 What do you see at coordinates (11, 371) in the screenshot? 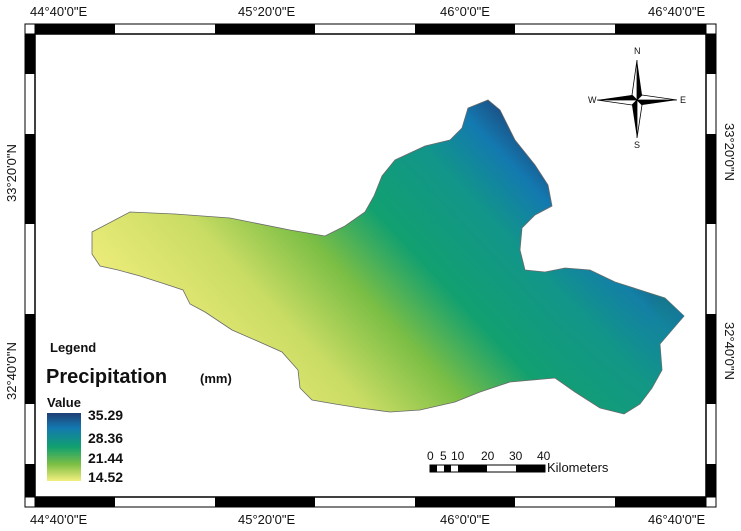
I see `graticule-left-2: 32°40'0"N` at bounding box center [11, 371].